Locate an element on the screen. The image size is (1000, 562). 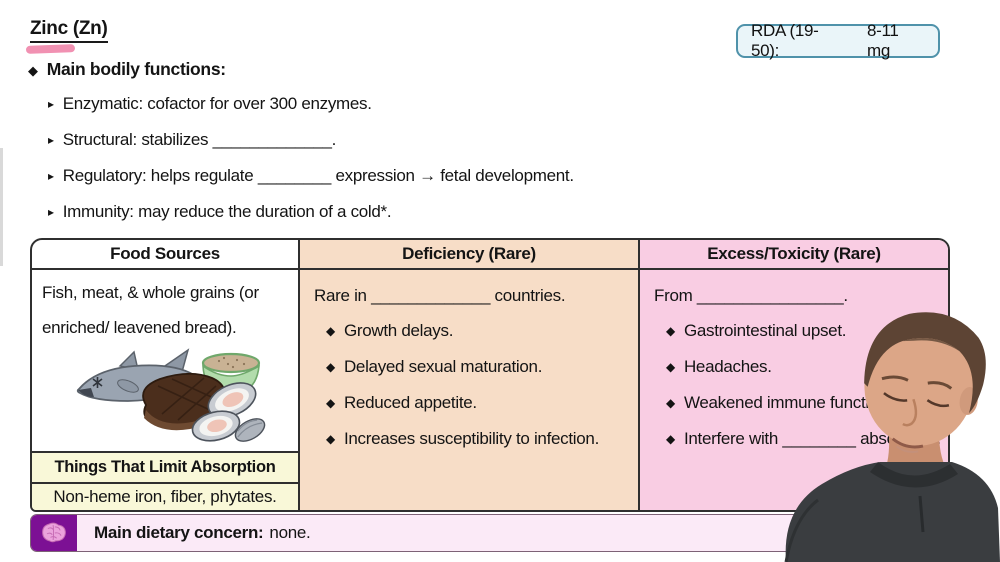
excess-header: Excess/Toxicity (Rare) is located at coordinates (794, 255).